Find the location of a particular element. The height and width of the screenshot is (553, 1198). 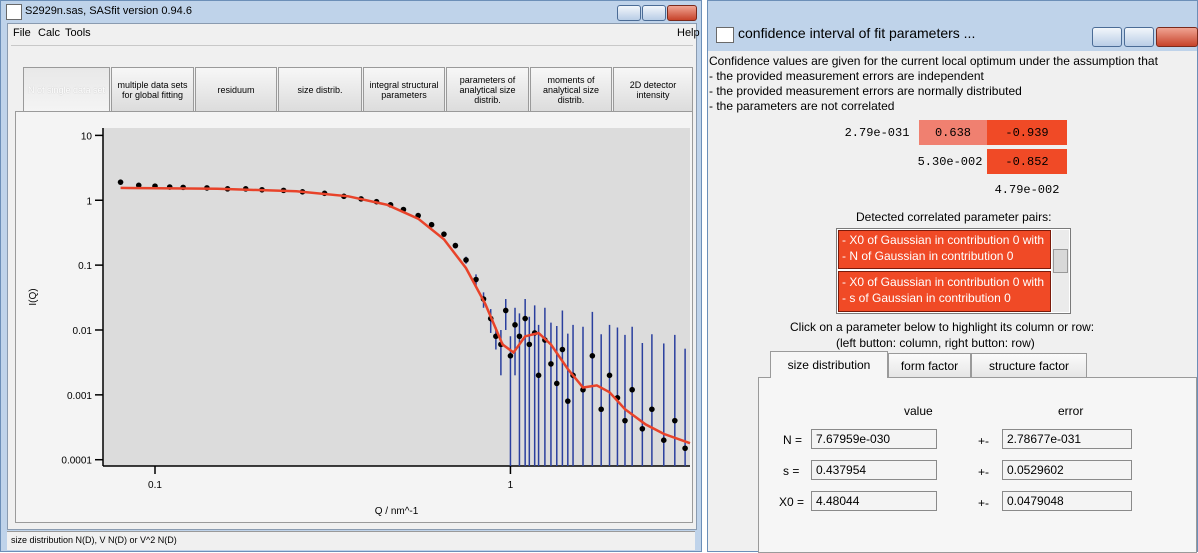

menu-tools: Tools is located at coordinates (78, 33).